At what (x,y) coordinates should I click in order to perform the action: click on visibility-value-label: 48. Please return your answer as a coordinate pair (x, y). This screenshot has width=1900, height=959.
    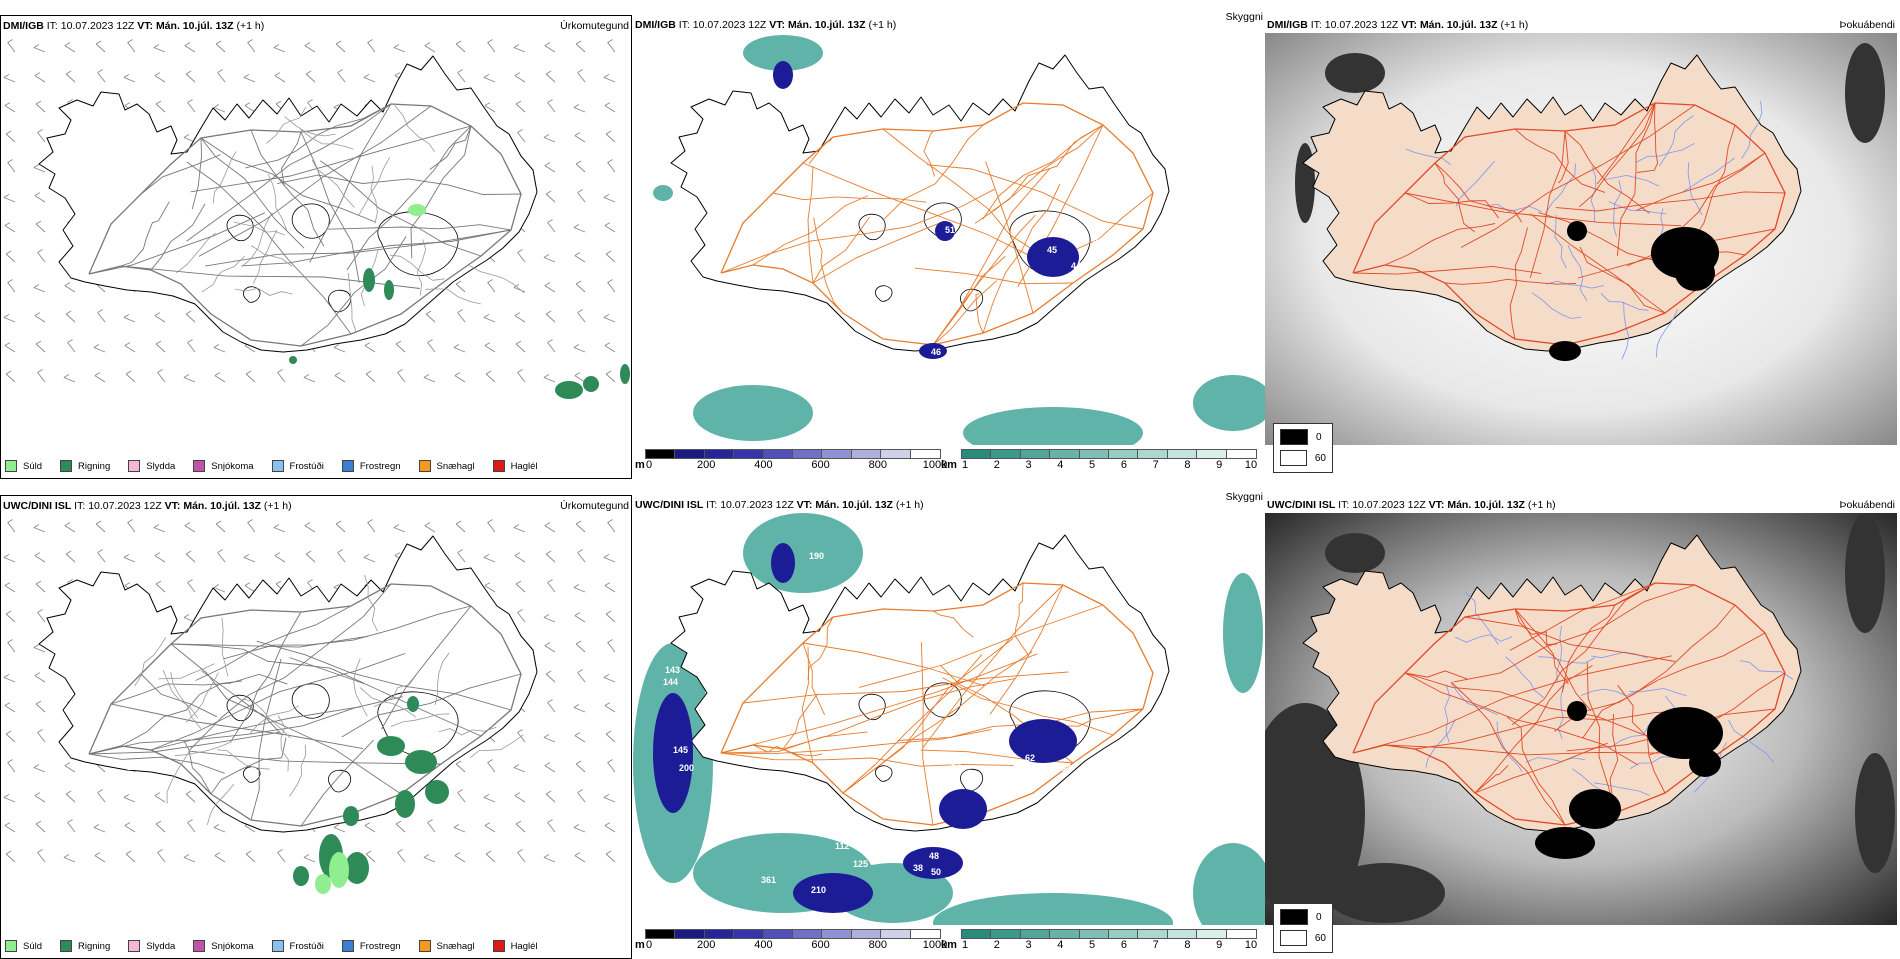
    Looking at the image, I should click on (934, 856).